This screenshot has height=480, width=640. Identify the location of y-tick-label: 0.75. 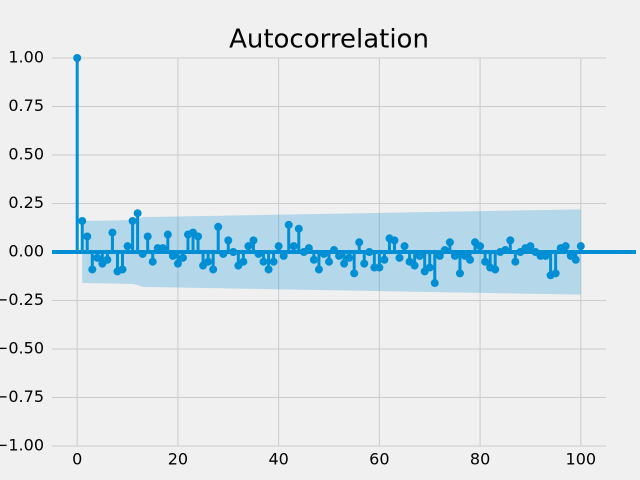
(26, 105).